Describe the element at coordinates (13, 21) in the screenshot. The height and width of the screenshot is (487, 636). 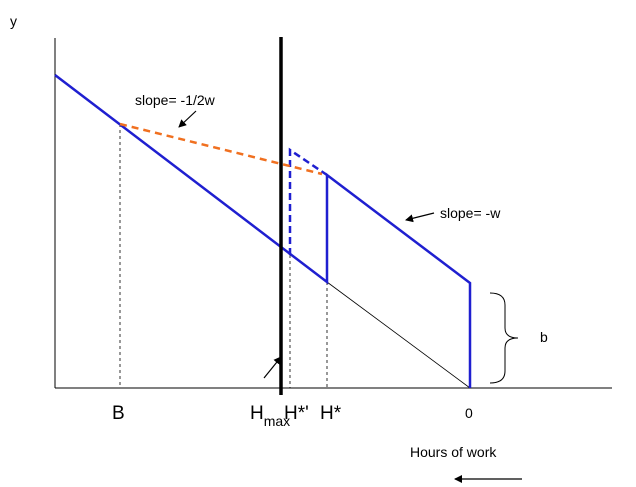
I see `label: y` at that location.